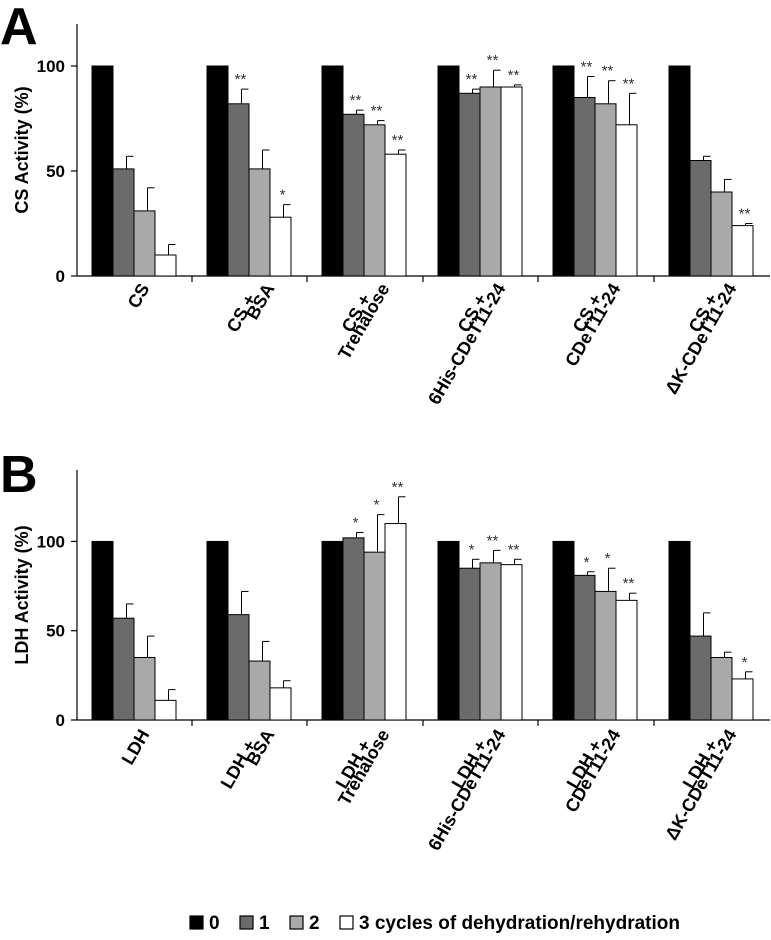  I want to click on panel-a-y-axis-label: CS Activity (%), so click(22, 149).